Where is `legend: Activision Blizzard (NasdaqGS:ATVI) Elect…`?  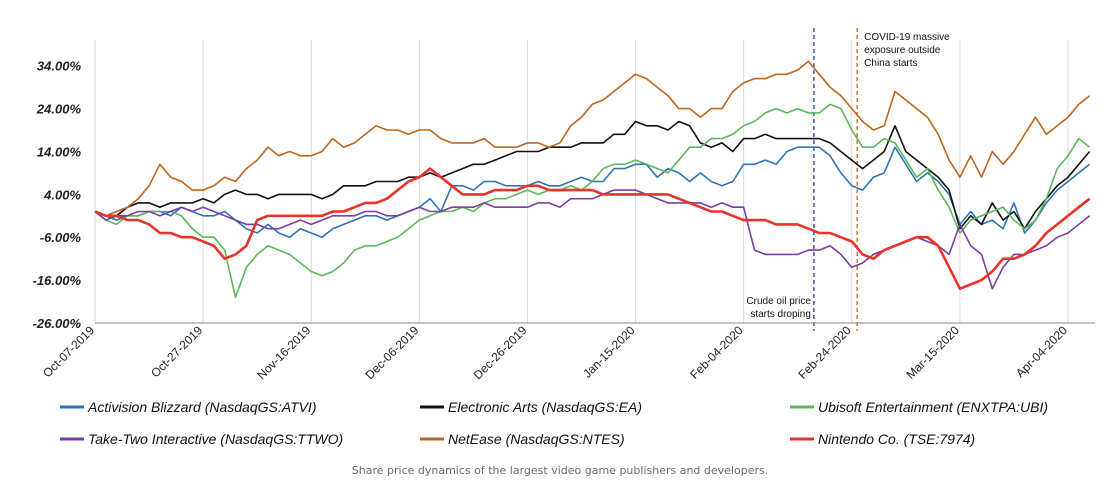 legend: Activision Blizzard (NasdaqGS:ATVI) Elect… is located at coordinates (554, 423).